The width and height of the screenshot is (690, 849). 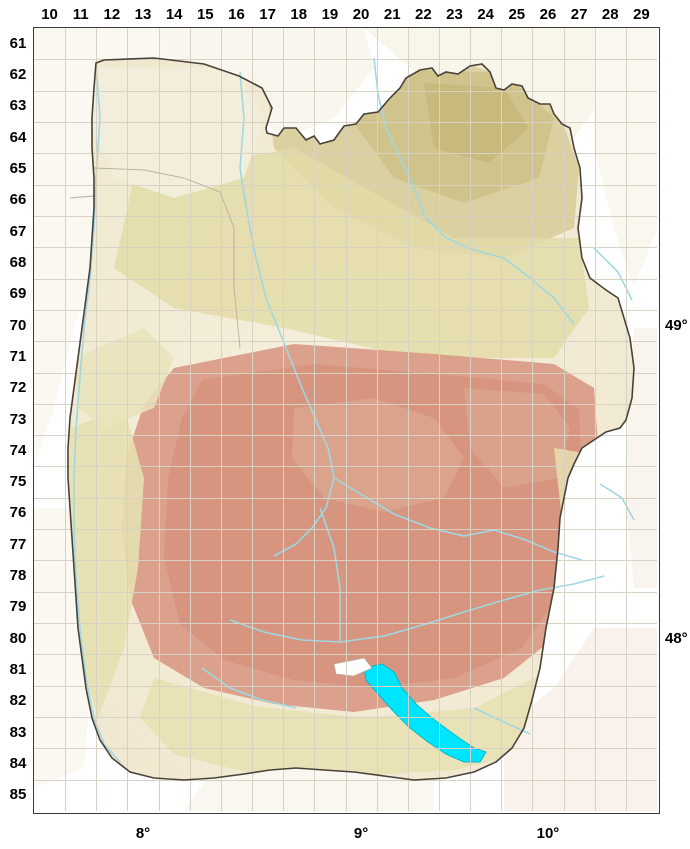 I want to click on left-axis-tick-80: 80, so click(x=18, y=638).